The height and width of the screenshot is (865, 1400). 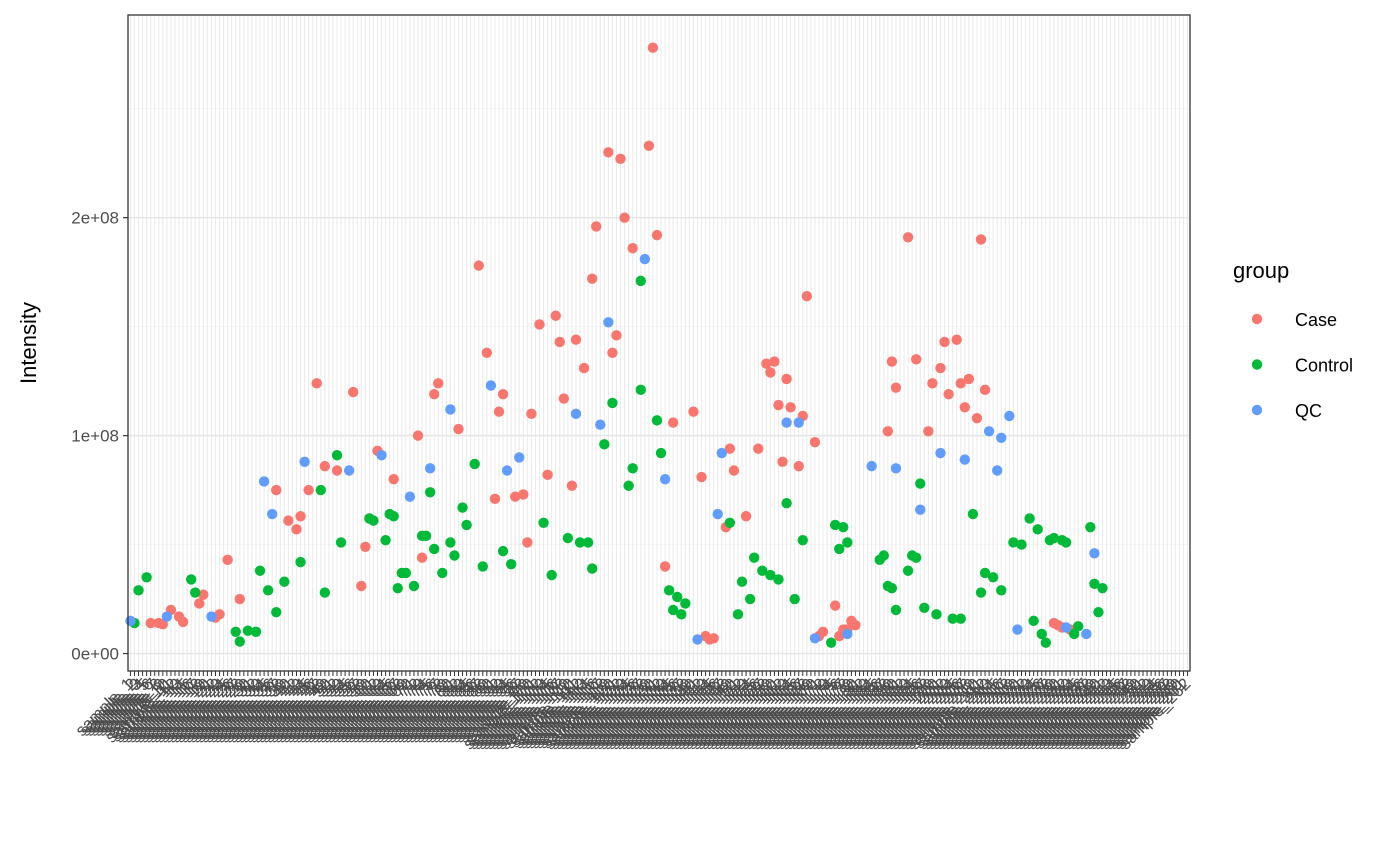 What do you see at coordinates (1293, 339) in the screenshot?
I see `legend: group Case Control QC` at bounding box center [1293, 339].